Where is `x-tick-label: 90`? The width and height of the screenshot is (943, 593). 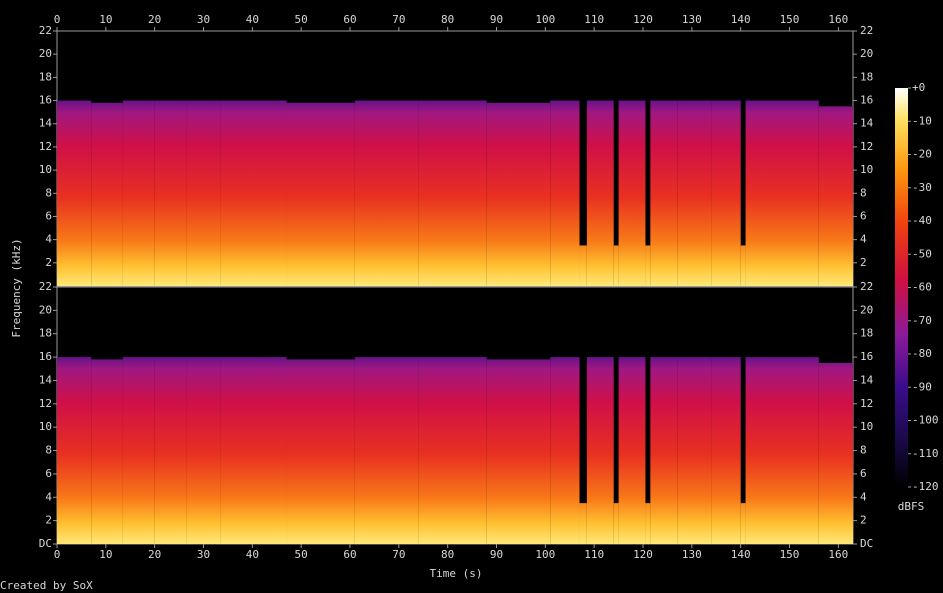
x-tick-label: 90 is located at coordinates (496, 554).